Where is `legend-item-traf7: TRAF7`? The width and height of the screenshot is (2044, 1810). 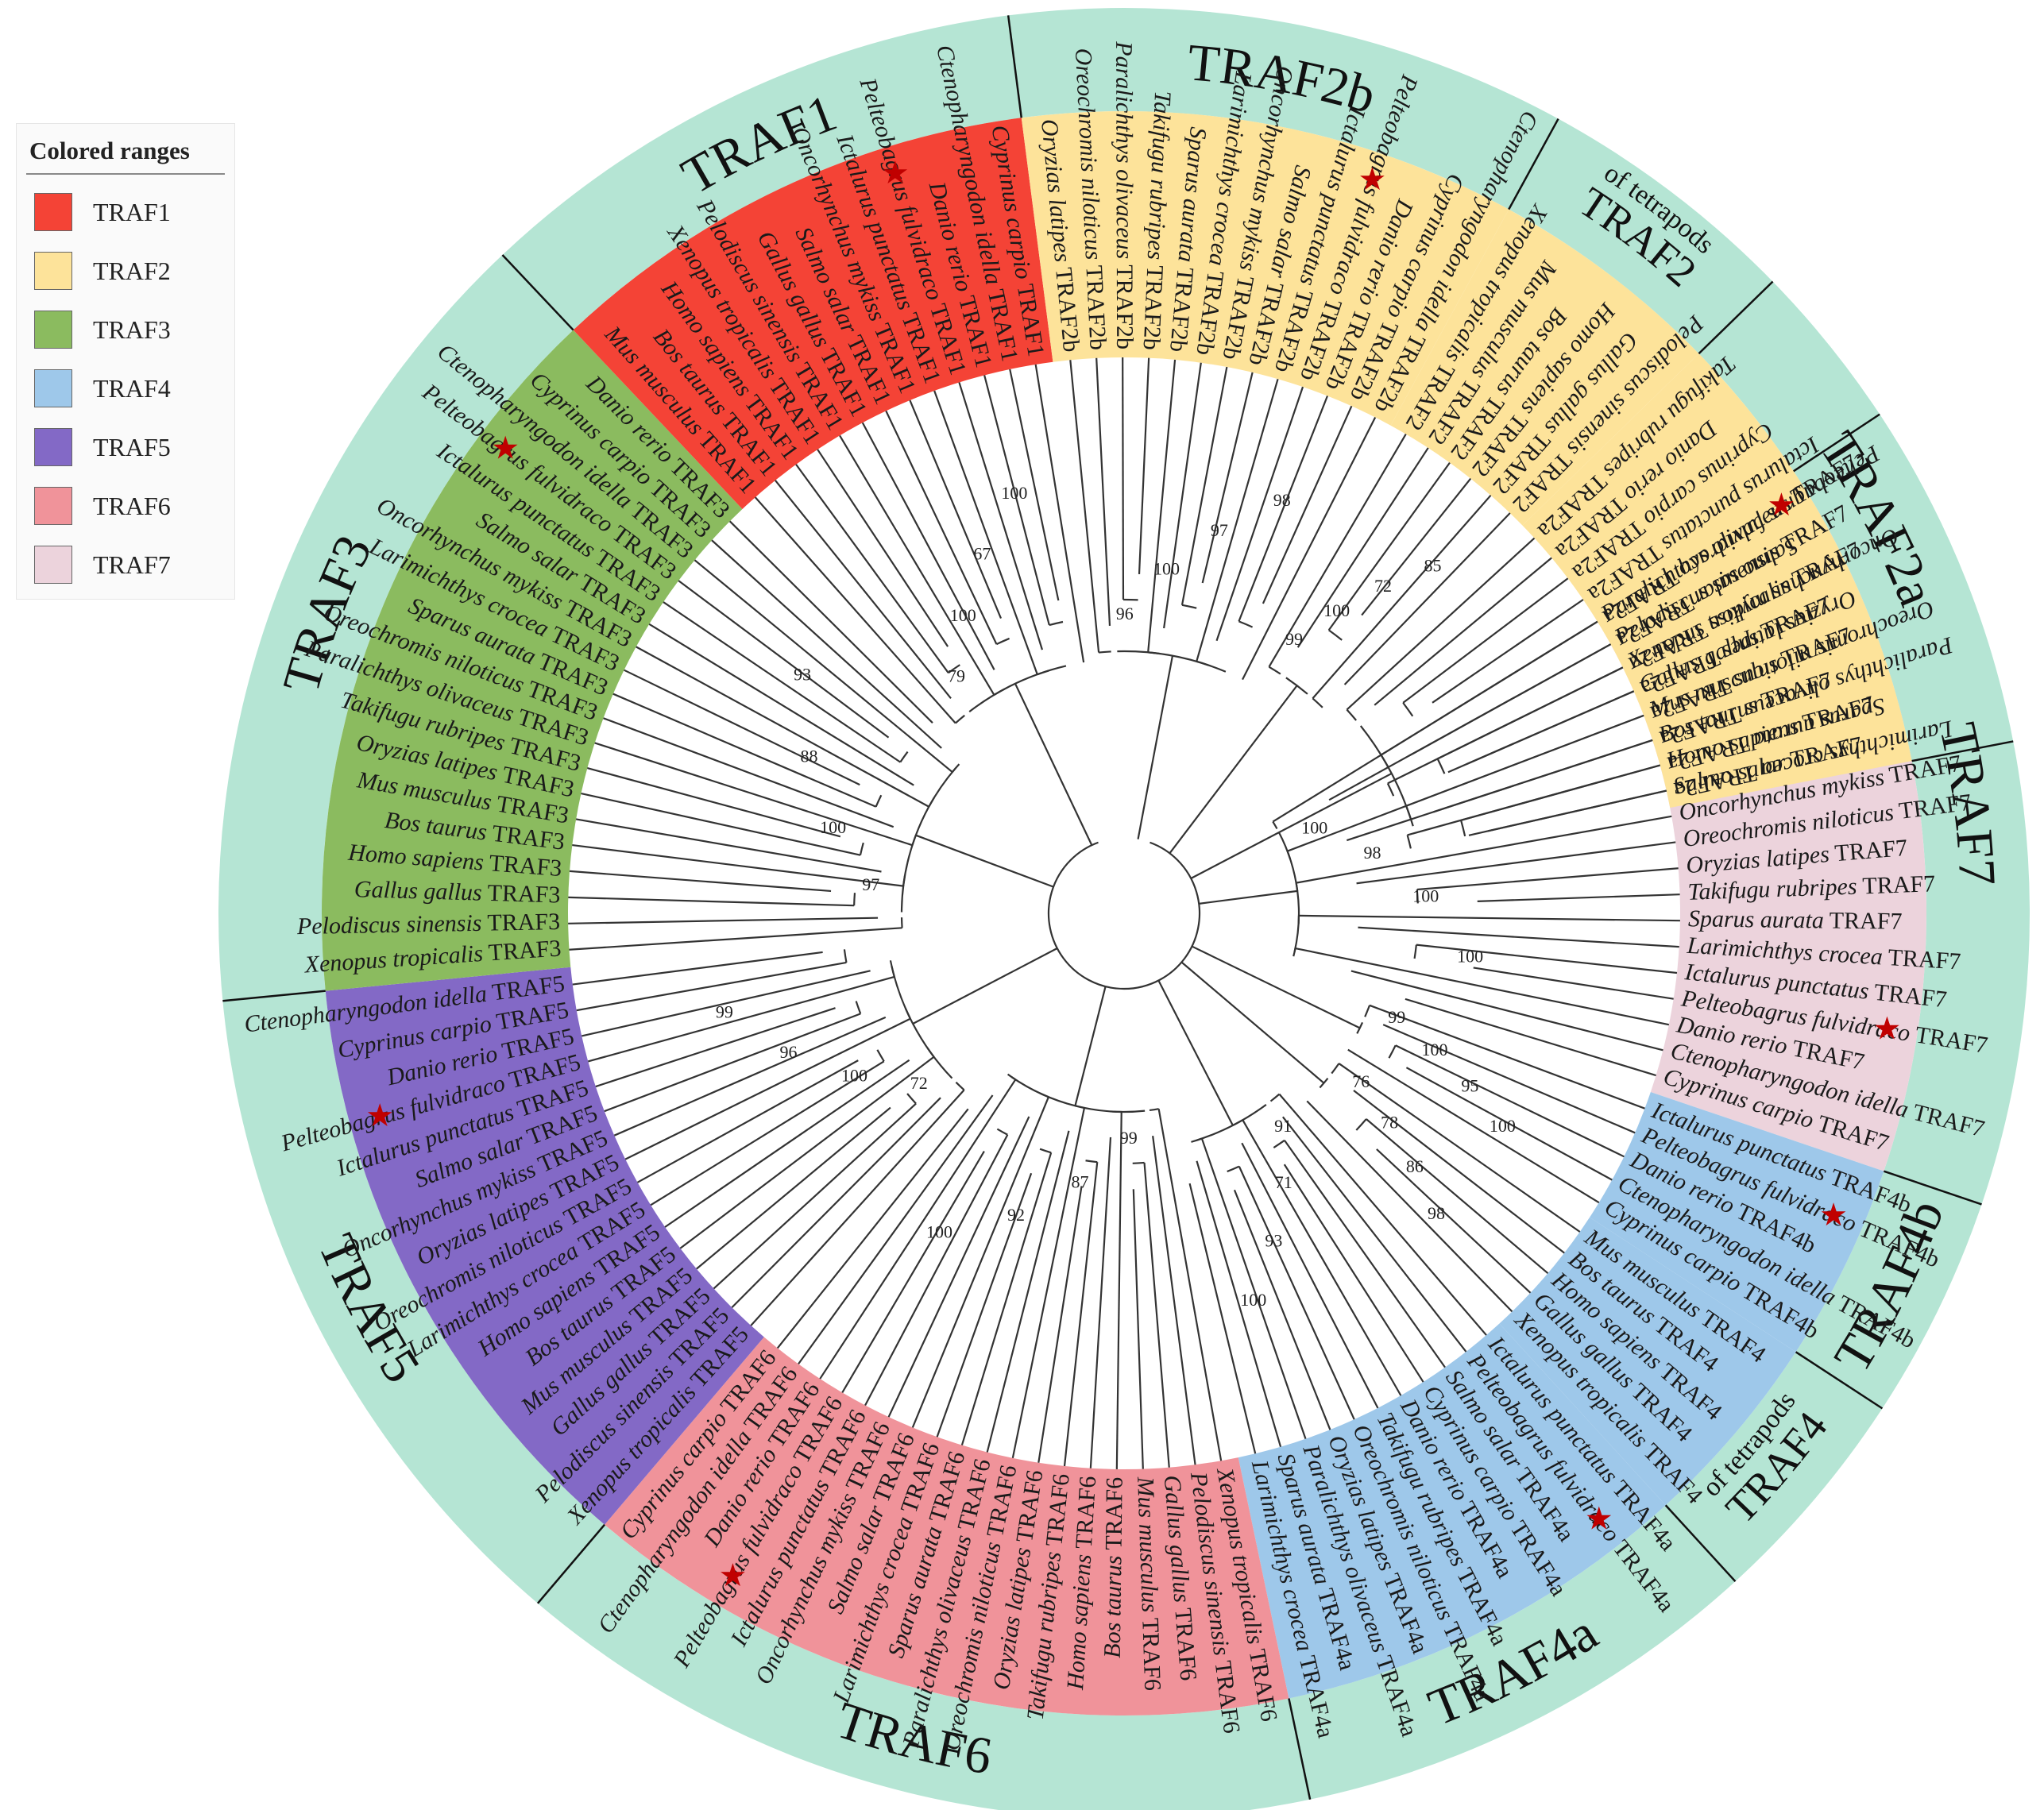 legend-item-traf7: TRAF7 is located at coordinates (125, 564).